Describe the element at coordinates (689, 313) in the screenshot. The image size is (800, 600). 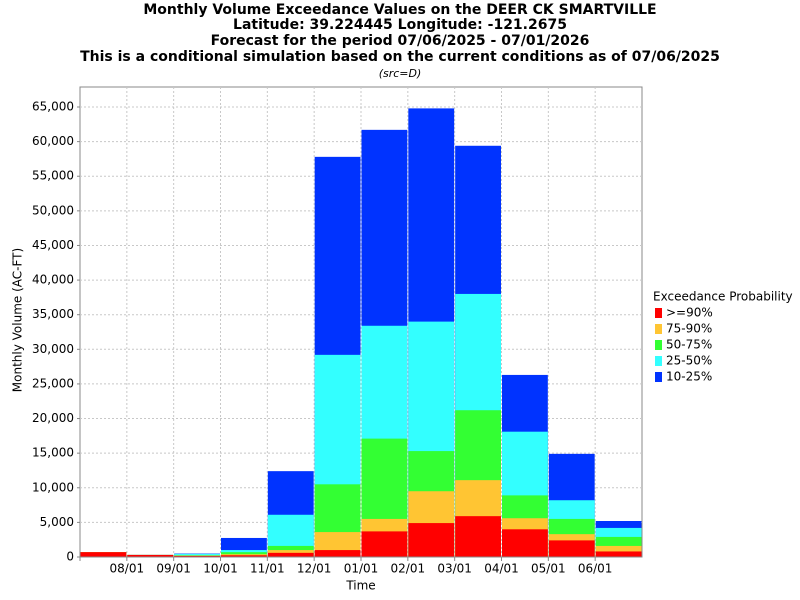
I see `legend-label: >=90%` at that location.